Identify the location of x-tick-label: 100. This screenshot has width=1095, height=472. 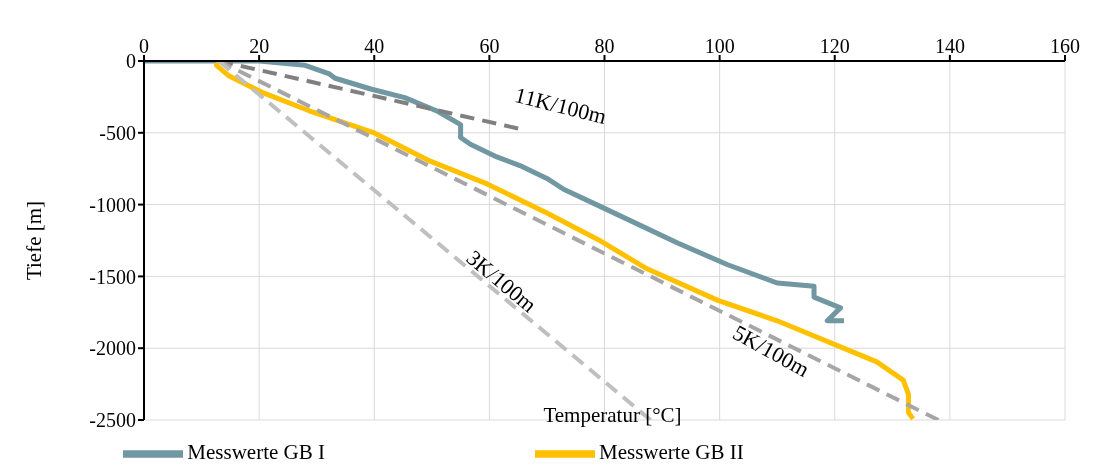
(719, 46).